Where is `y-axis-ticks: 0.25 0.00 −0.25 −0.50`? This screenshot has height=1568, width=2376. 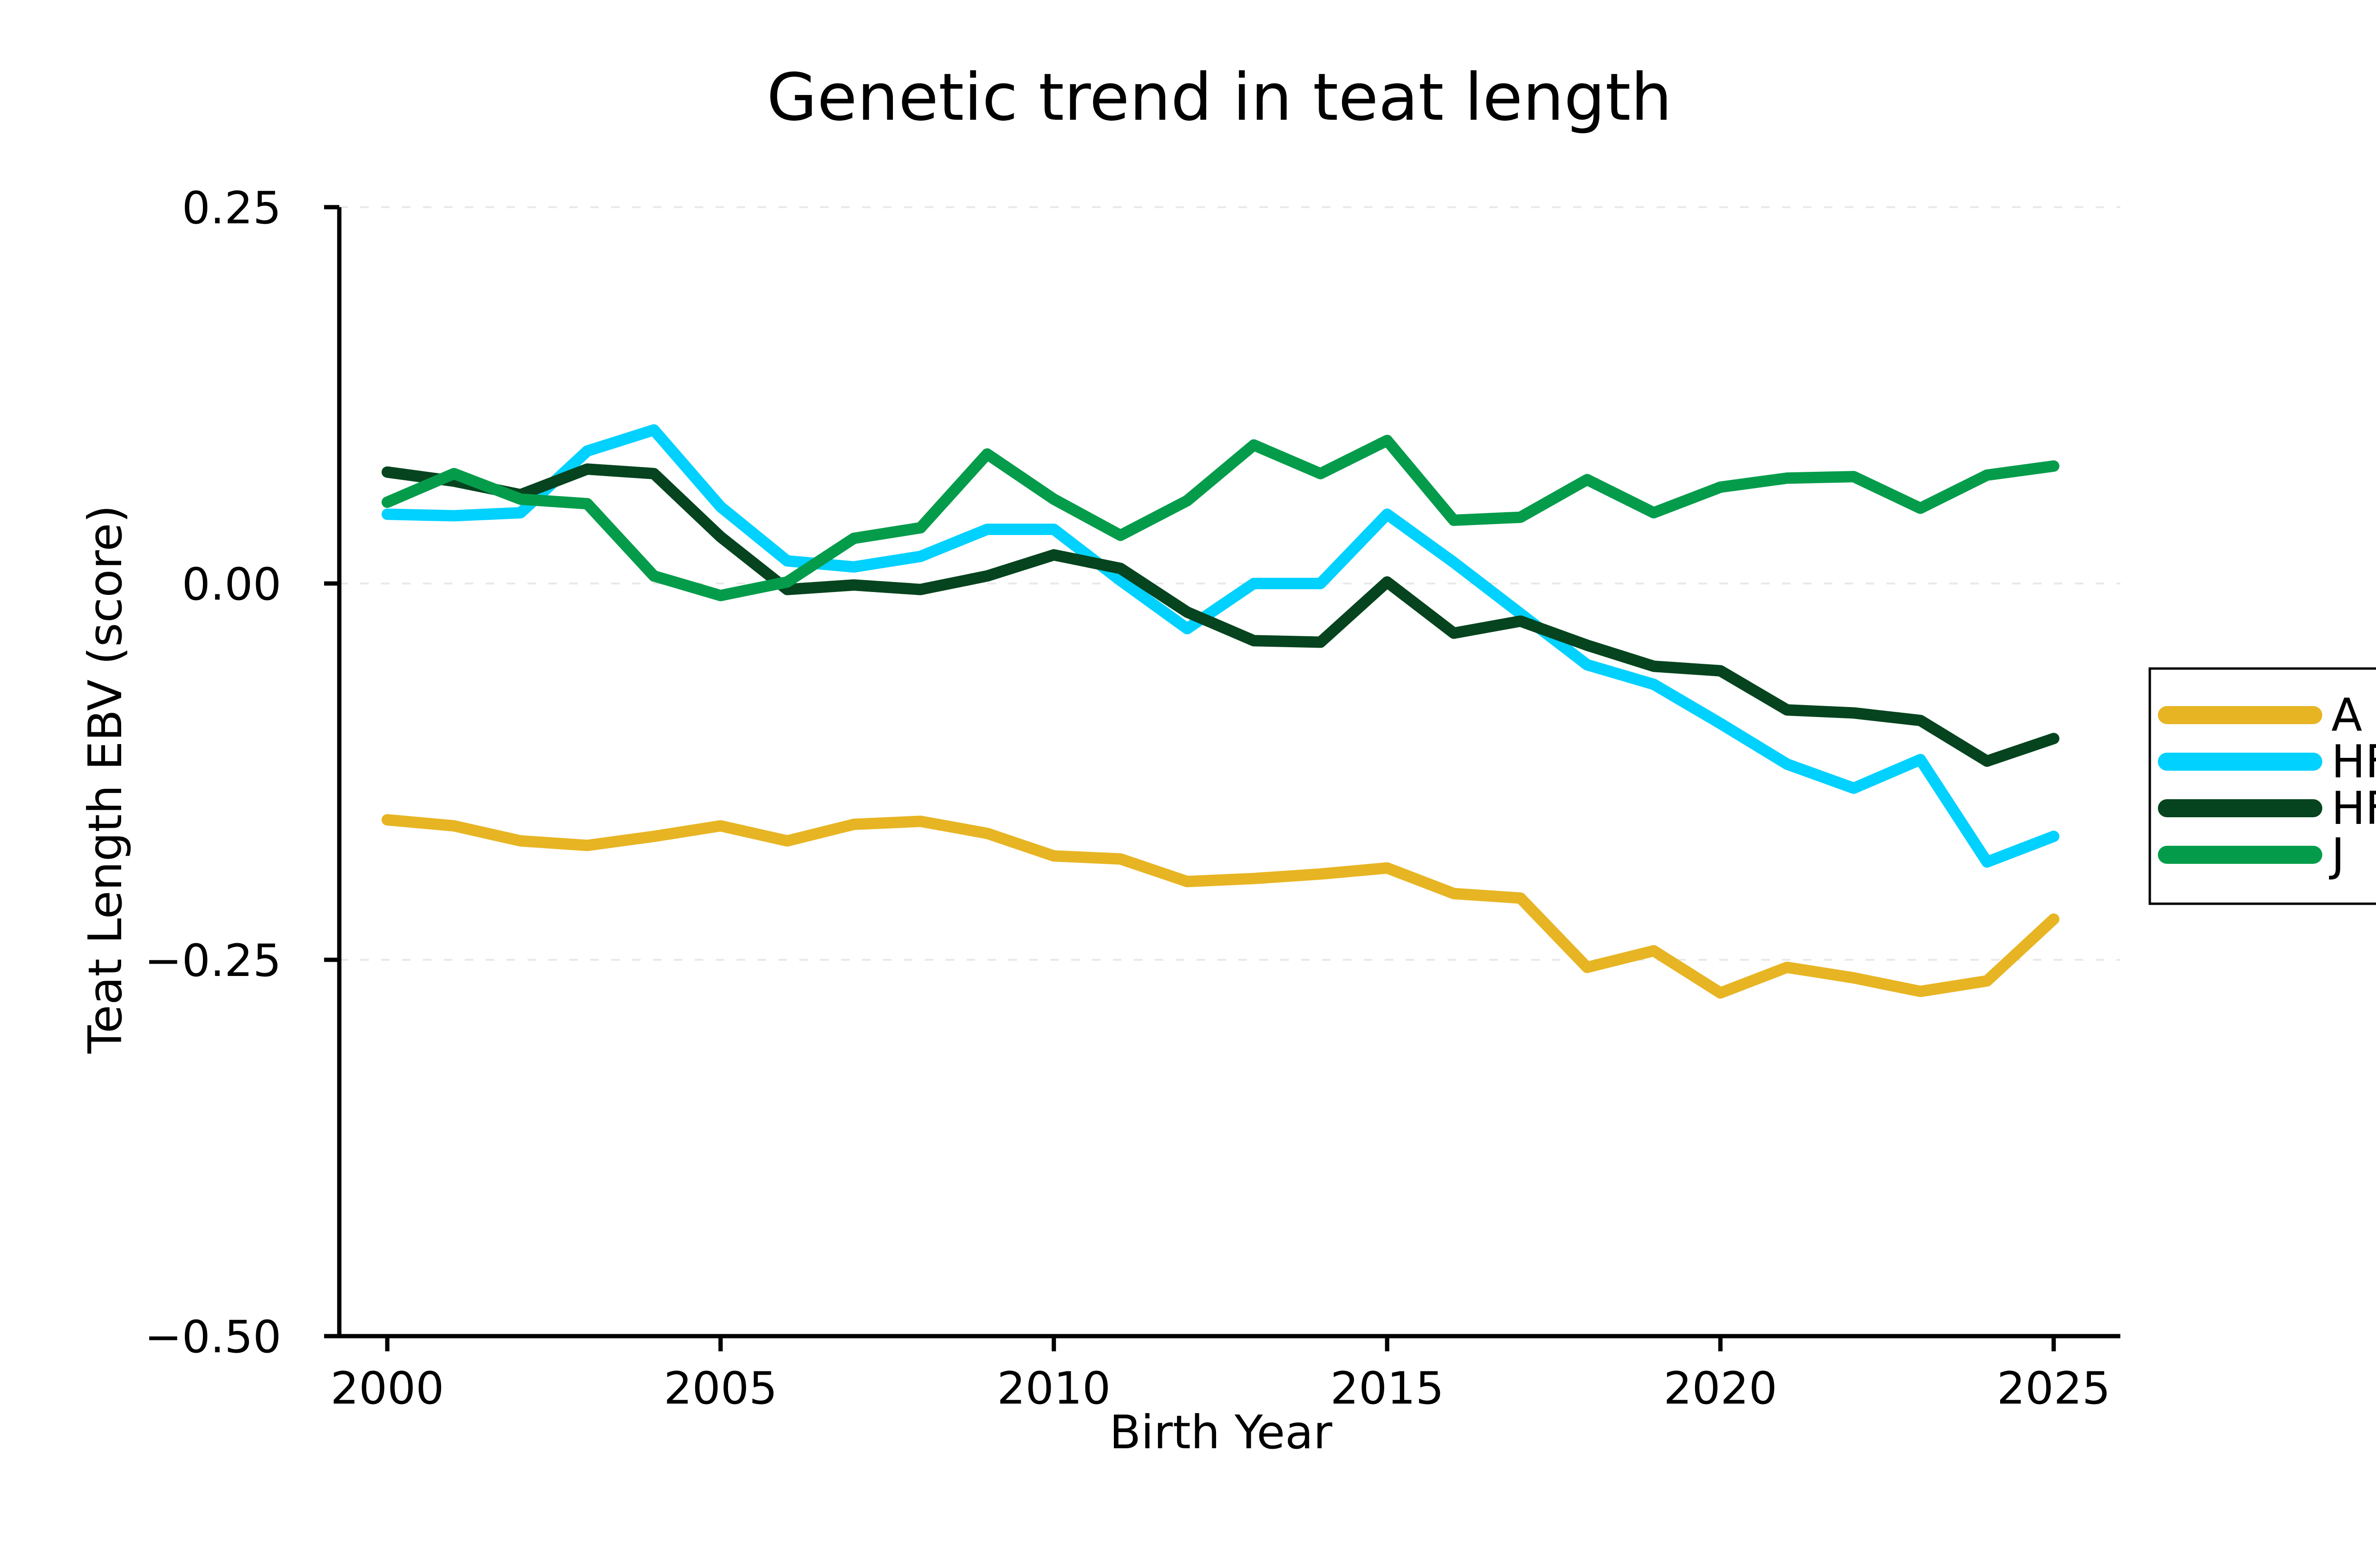 y-axis-ticks: 0.25 0.00 −0.25 −0.50 is located at coordinates (241, 772).